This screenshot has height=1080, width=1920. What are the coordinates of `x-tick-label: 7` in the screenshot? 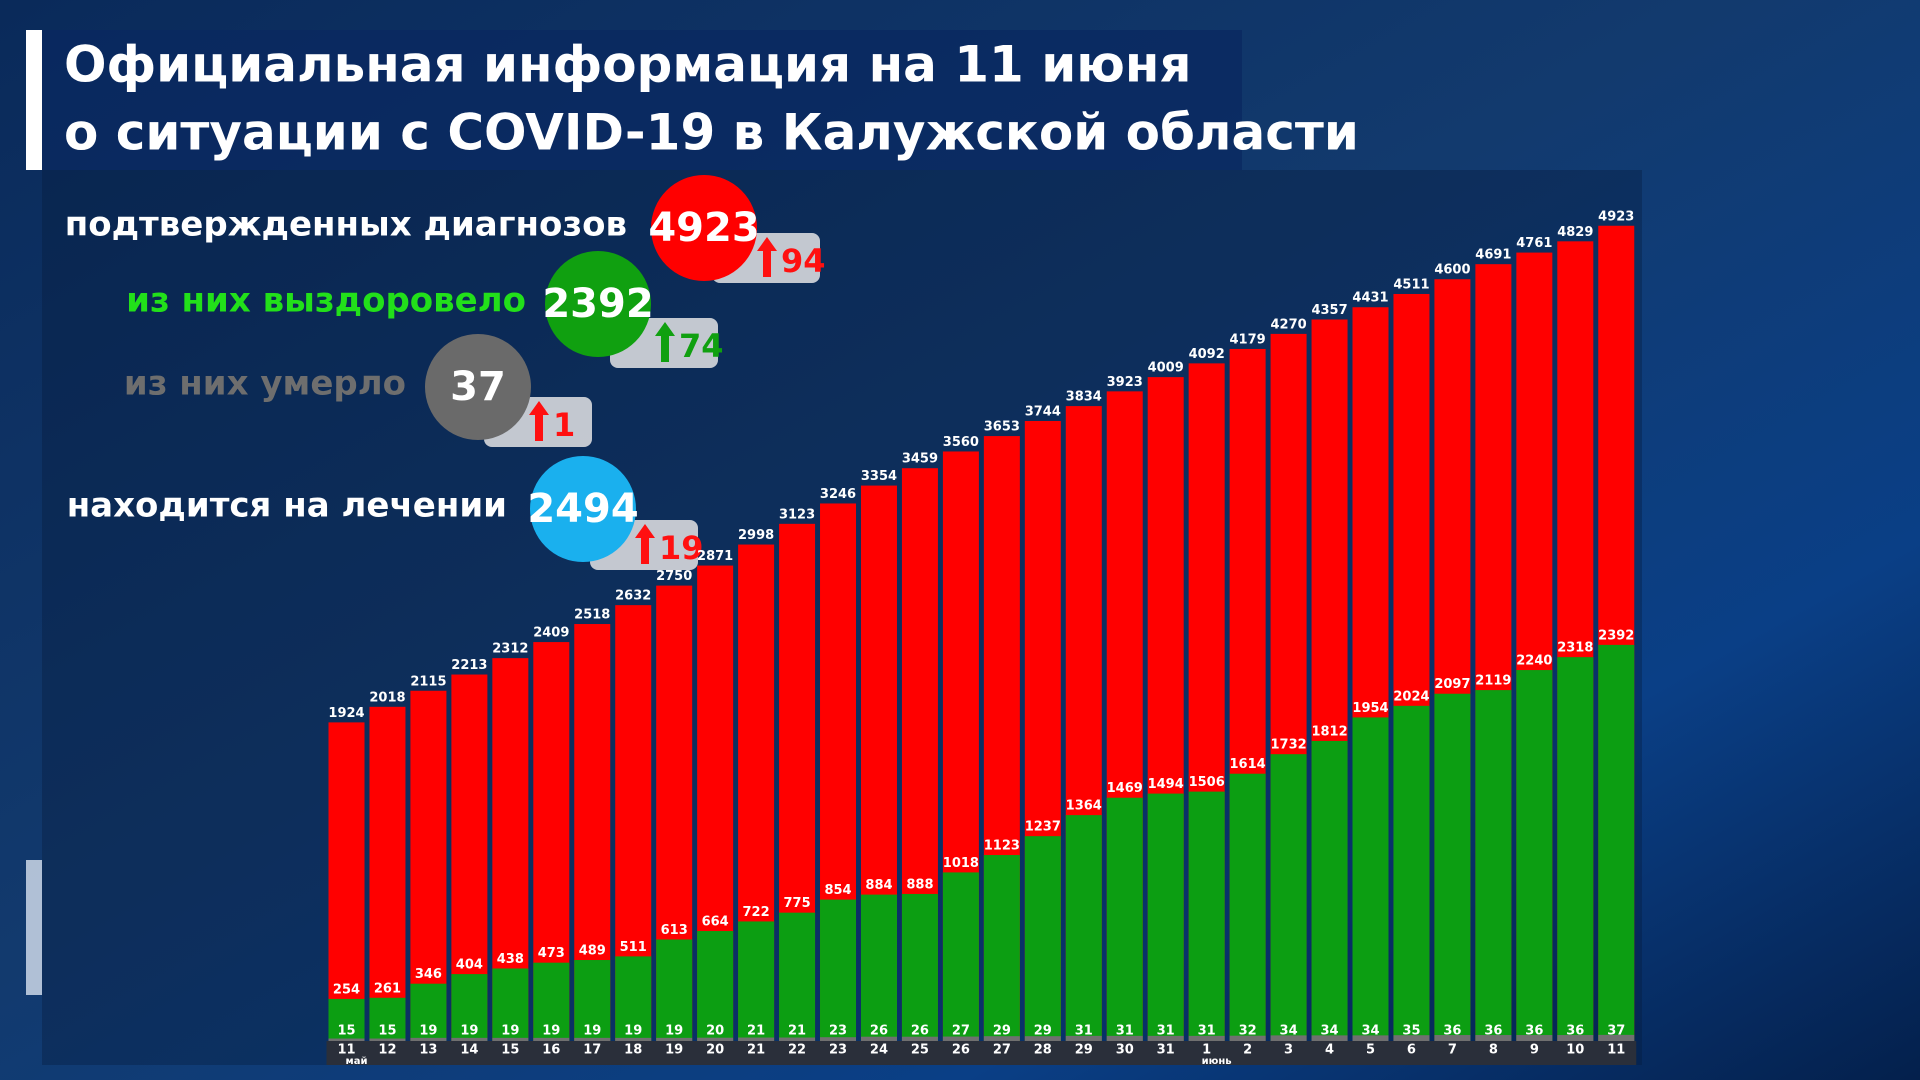 It's located at (1452, 1050).